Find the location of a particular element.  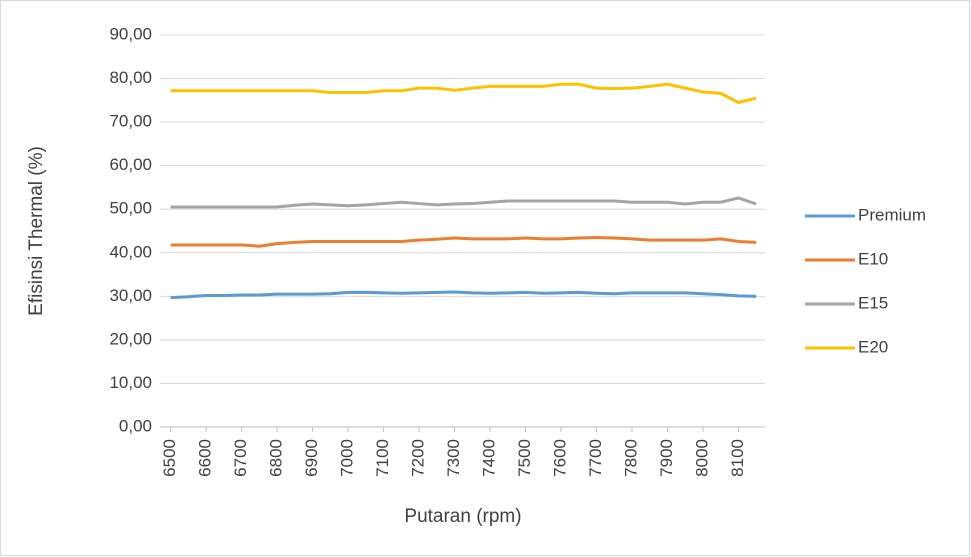

legend-label: E20 is located at coordinates (873, 346).